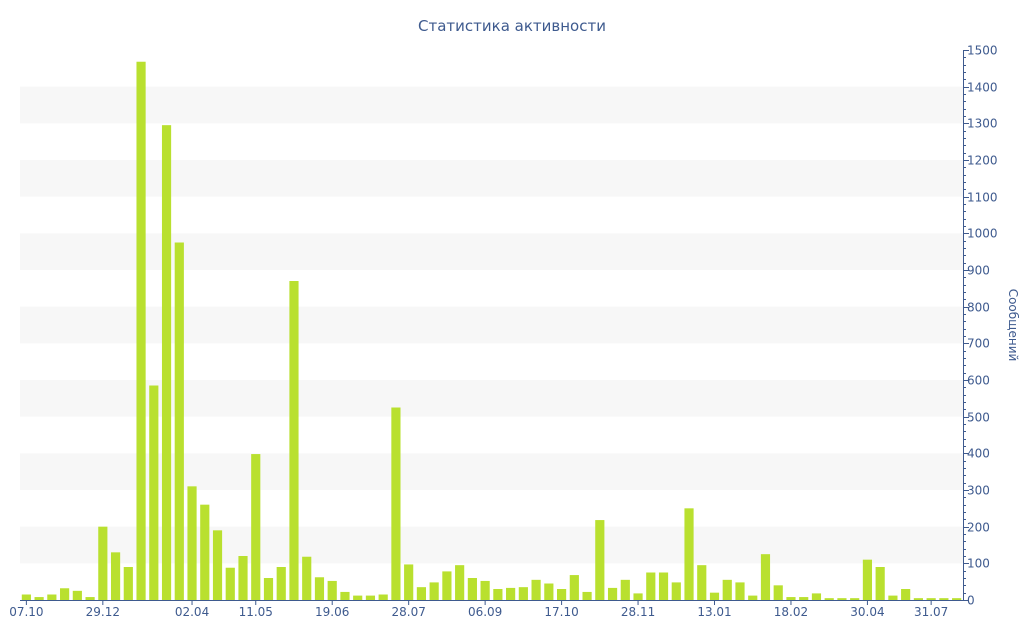 The image size is (1024, 640). Describe the element at coordinates (978, 454) in the screenshot. I see `y-tick-label: 400` at that location.